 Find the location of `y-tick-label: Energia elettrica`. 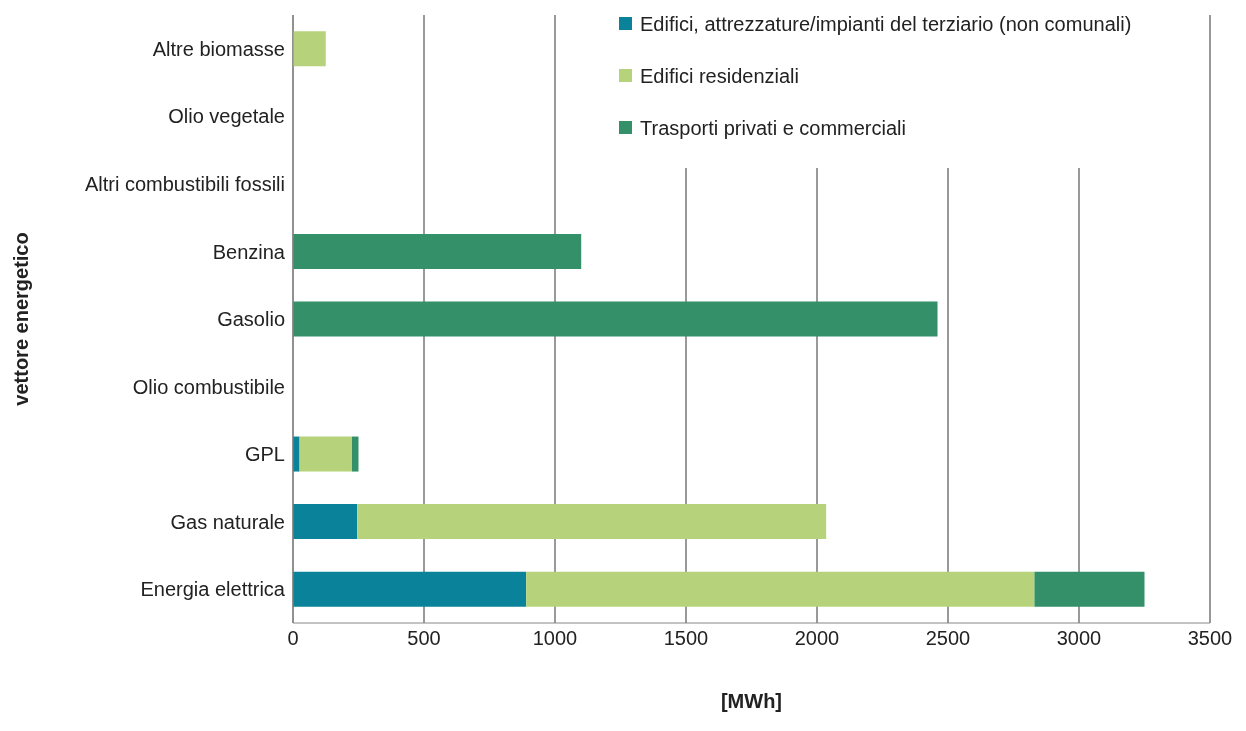

y-tick-label: Energia elettrica is located at coordinates (213, 589).